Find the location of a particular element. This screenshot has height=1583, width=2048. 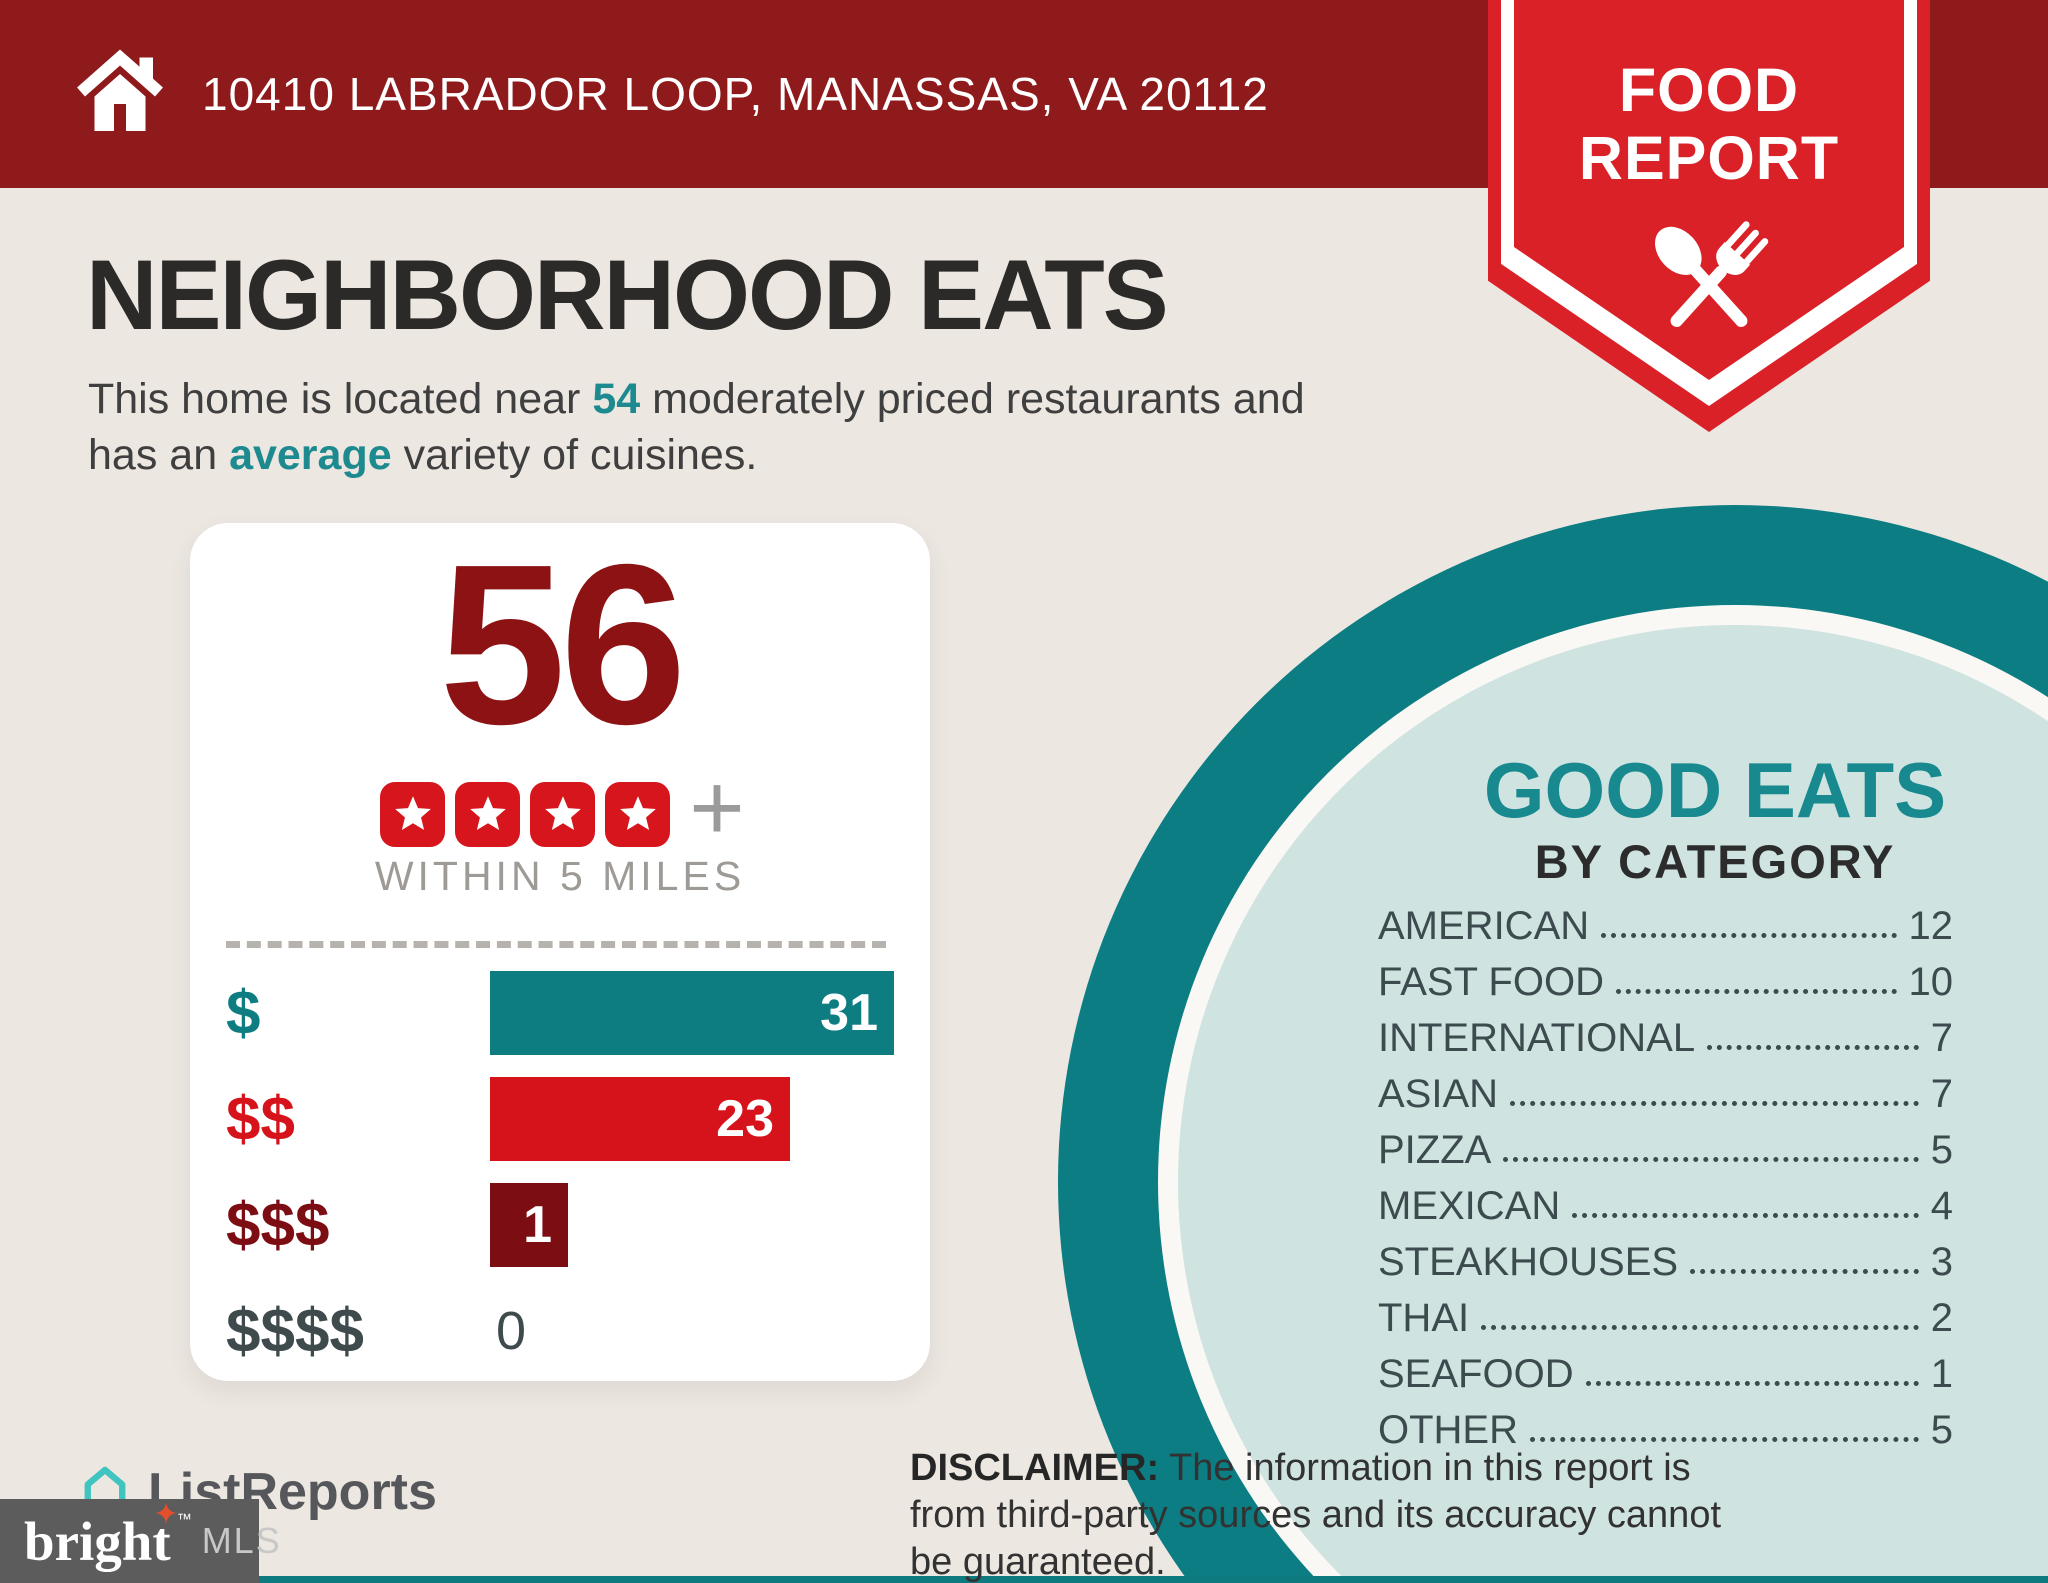

bar-row: $$$ 1 is located at coordinates (560, 1225).